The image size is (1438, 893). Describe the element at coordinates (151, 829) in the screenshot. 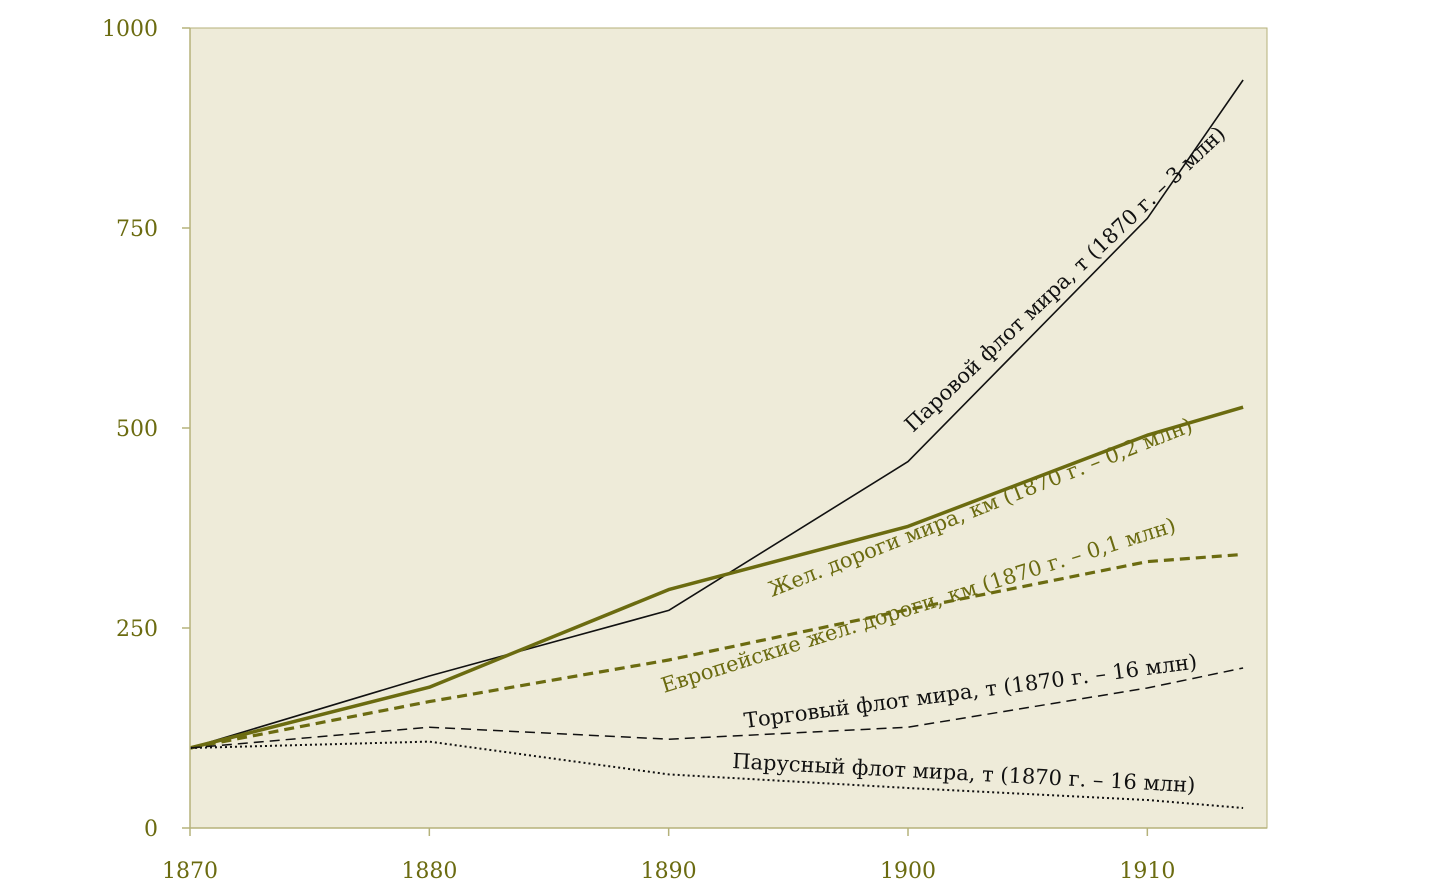

I see `y-tick-label: 0` at that location.